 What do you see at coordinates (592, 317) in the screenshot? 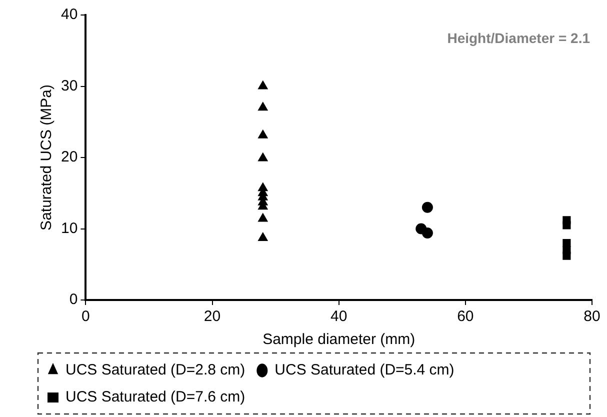
I see `x-tick-label: 80` at bounding box center [592, 317].